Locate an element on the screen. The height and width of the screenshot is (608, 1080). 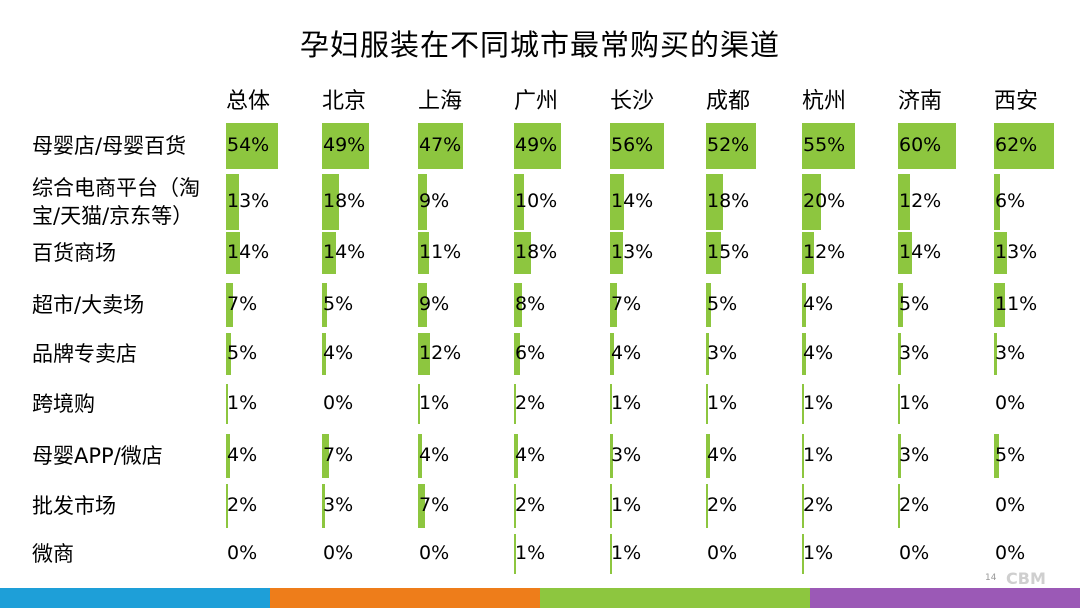
chart-title: 孕妇服装在不同城市最常购买的渠道 is located at coordinates (539, 45).